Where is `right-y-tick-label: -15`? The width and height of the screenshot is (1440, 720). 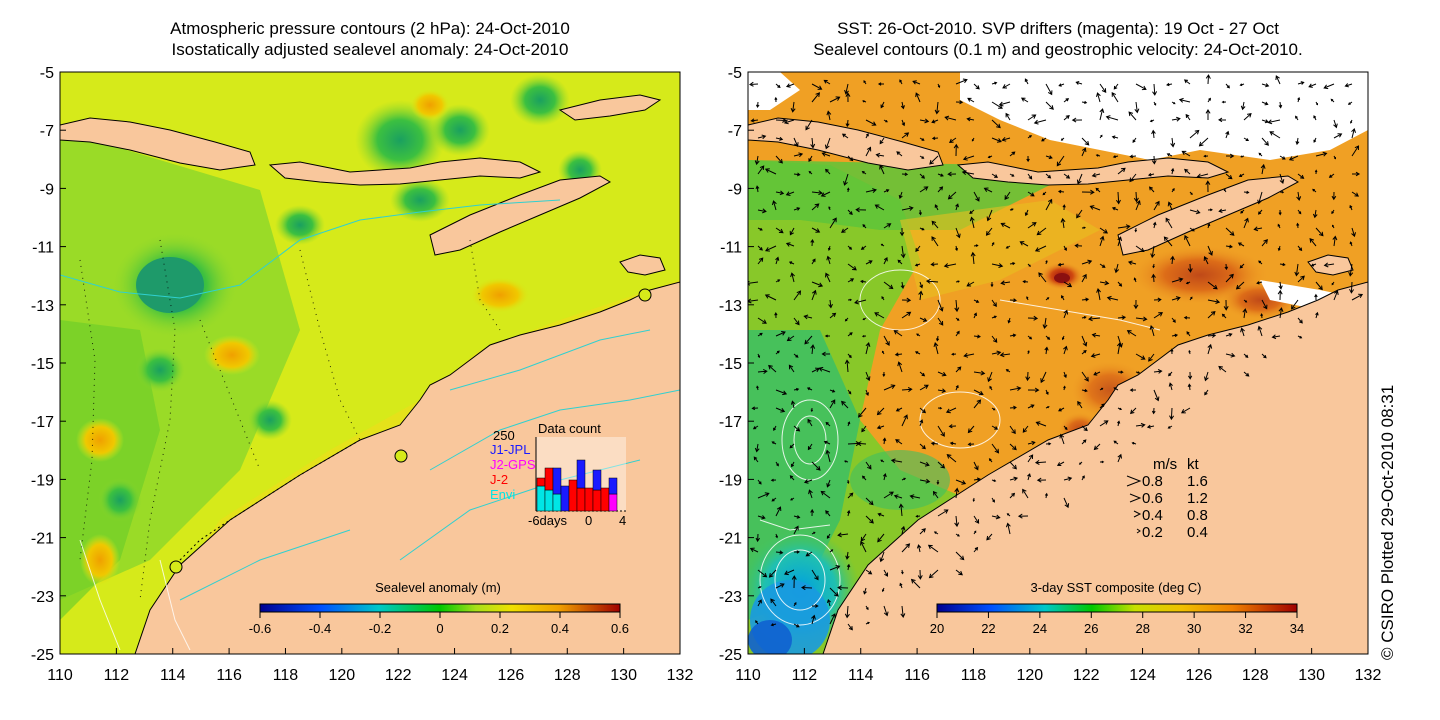 right-y-tick-label: -15 is located at coordinates (730, 364).